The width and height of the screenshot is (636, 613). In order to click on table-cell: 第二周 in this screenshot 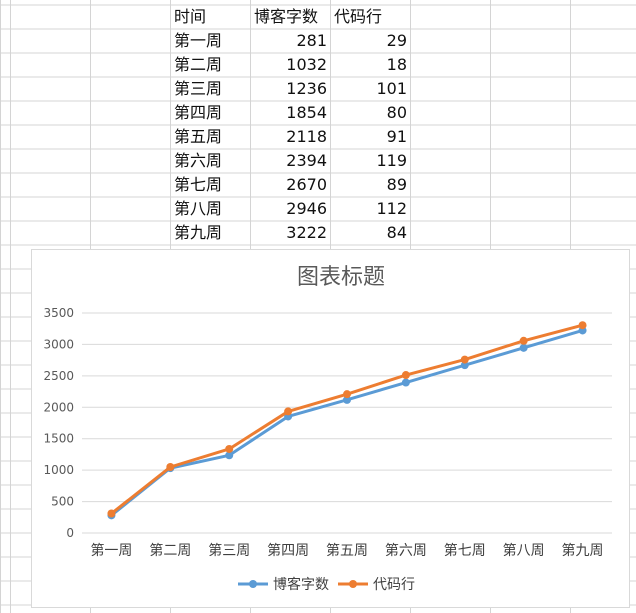, I will do `click(198, 64)`.